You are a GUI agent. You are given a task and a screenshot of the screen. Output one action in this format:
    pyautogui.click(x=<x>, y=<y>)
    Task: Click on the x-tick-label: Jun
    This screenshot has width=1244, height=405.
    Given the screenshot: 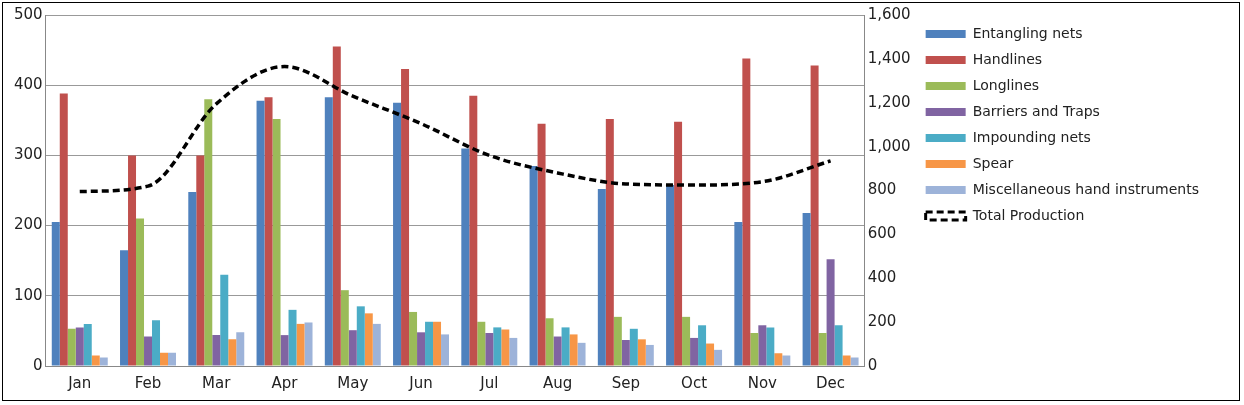 What is the action you would take?
    pyautogui.click(x=420, y=382)
    